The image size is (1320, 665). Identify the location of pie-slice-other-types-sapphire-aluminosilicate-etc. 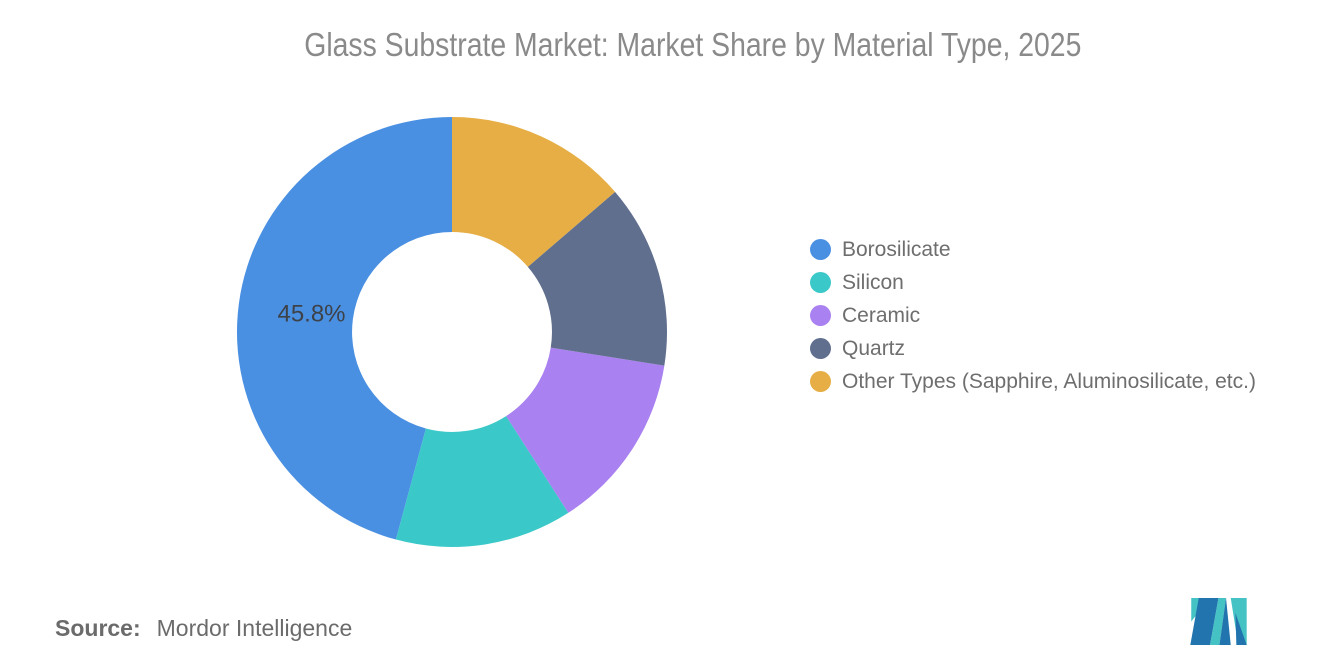
(534, 192).